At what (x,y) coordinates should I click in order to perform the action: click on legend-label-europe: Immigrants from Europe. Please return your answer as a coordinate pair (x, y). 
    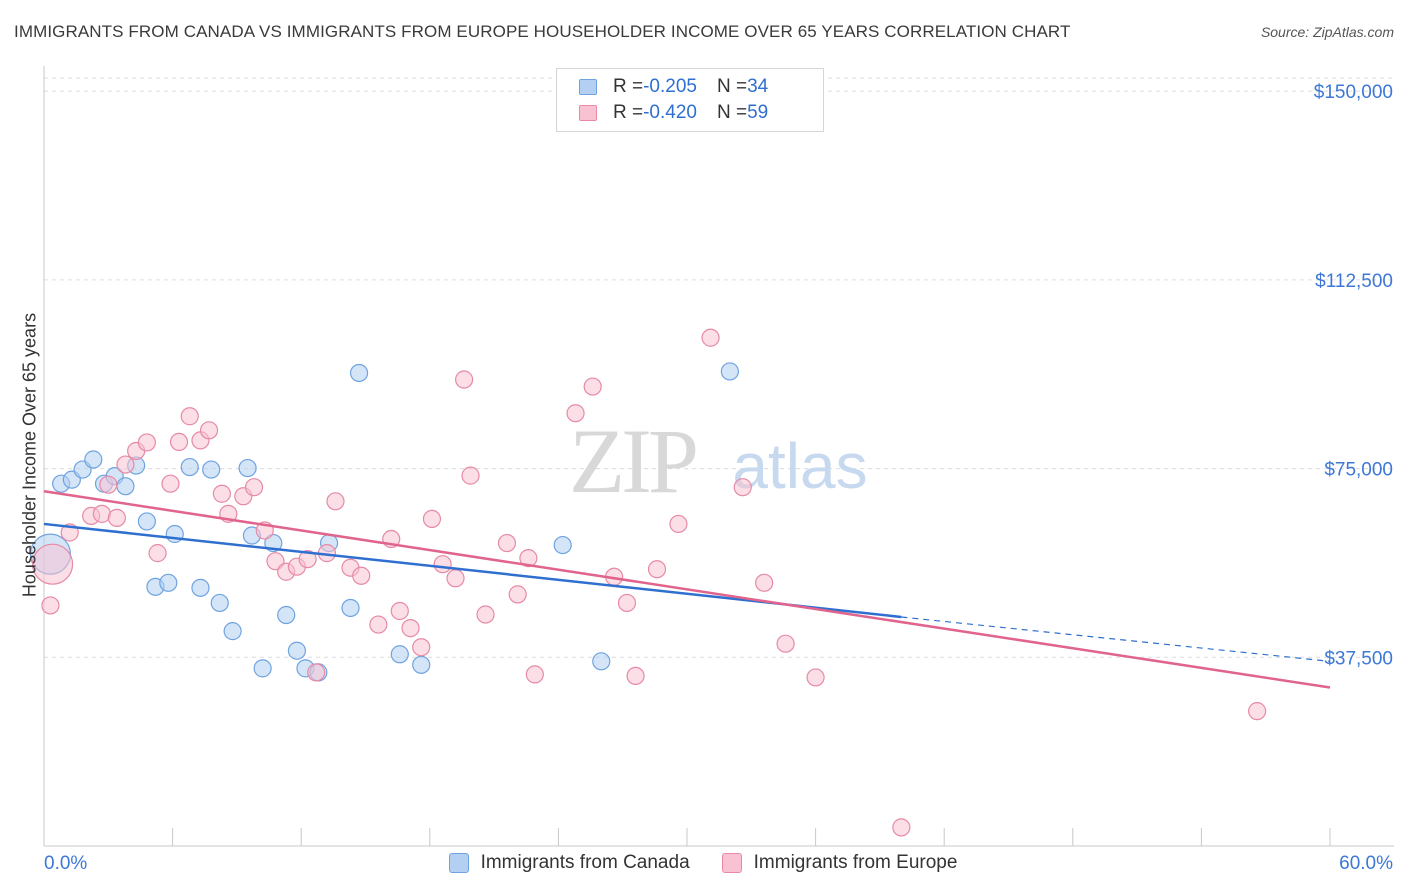
    Looking at the image, I should click on (855, 862).